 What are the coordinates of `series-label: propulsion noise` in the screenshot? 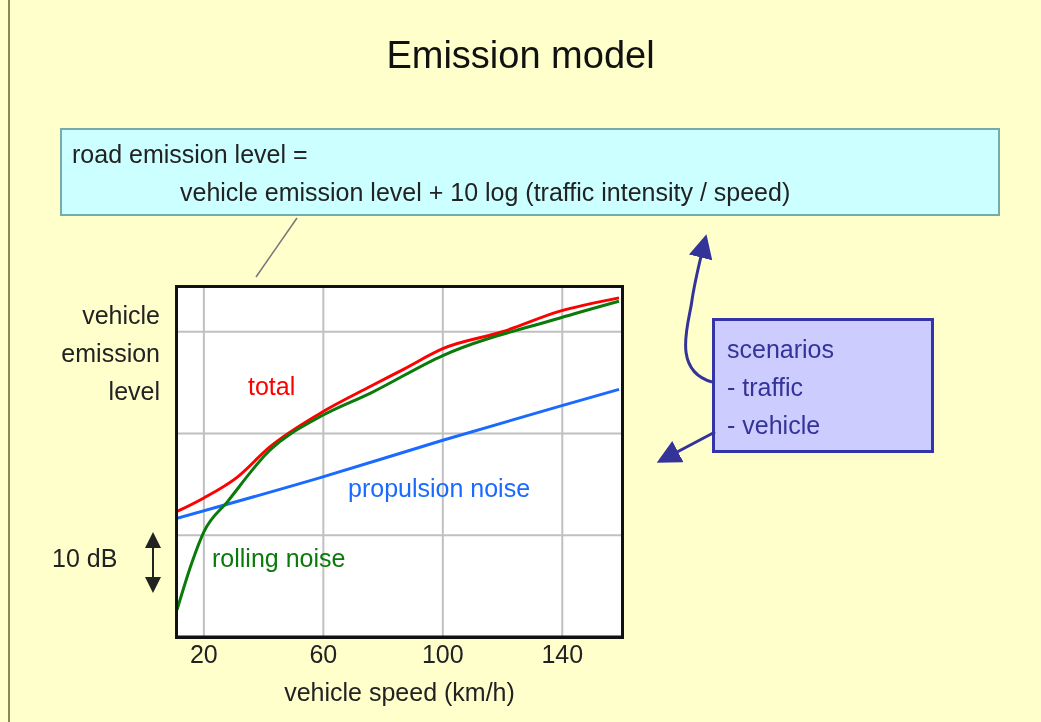 It's located at (439, 488).